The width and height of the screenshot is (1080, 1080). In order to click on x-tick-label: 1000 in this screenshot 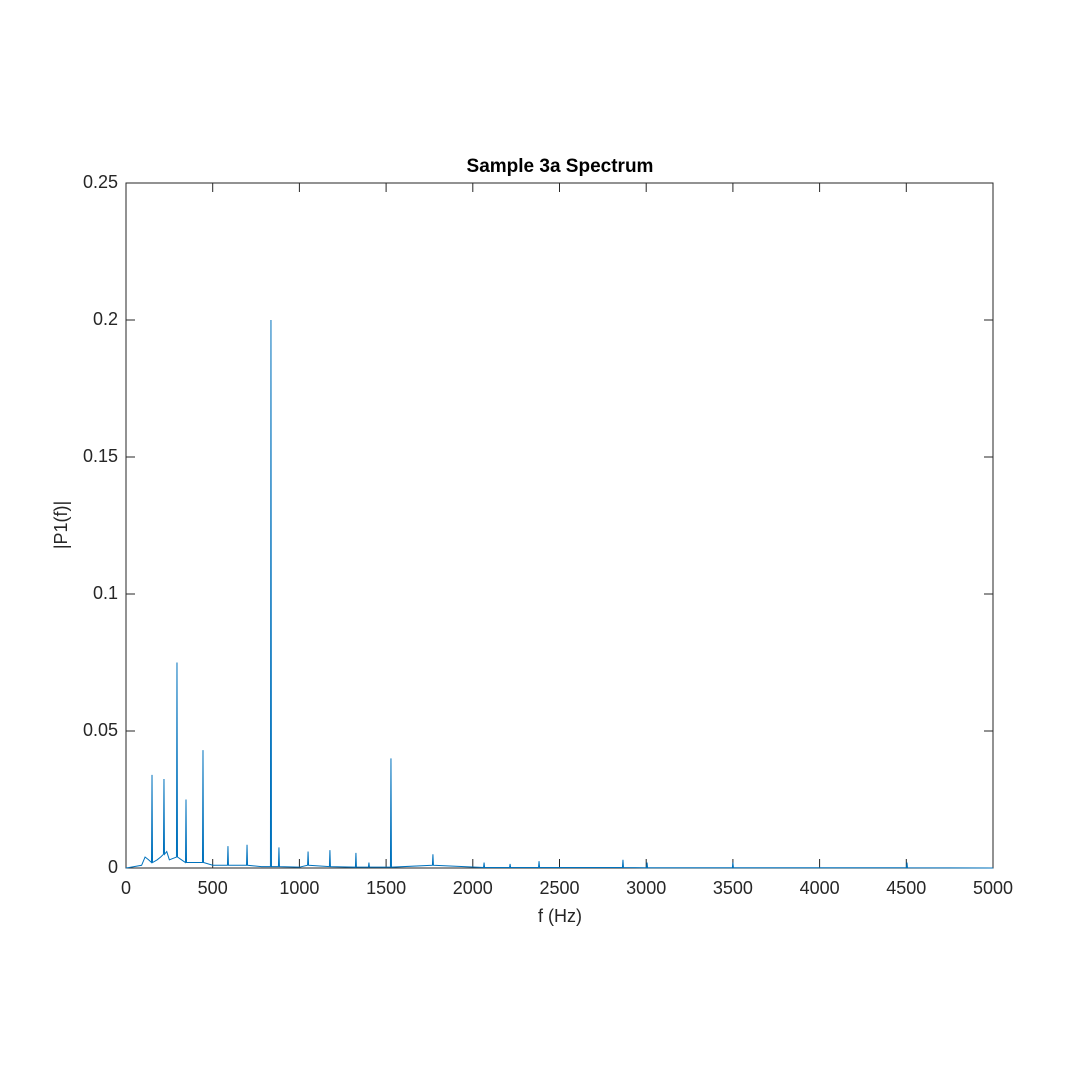, I will do `click(299, 888)`.